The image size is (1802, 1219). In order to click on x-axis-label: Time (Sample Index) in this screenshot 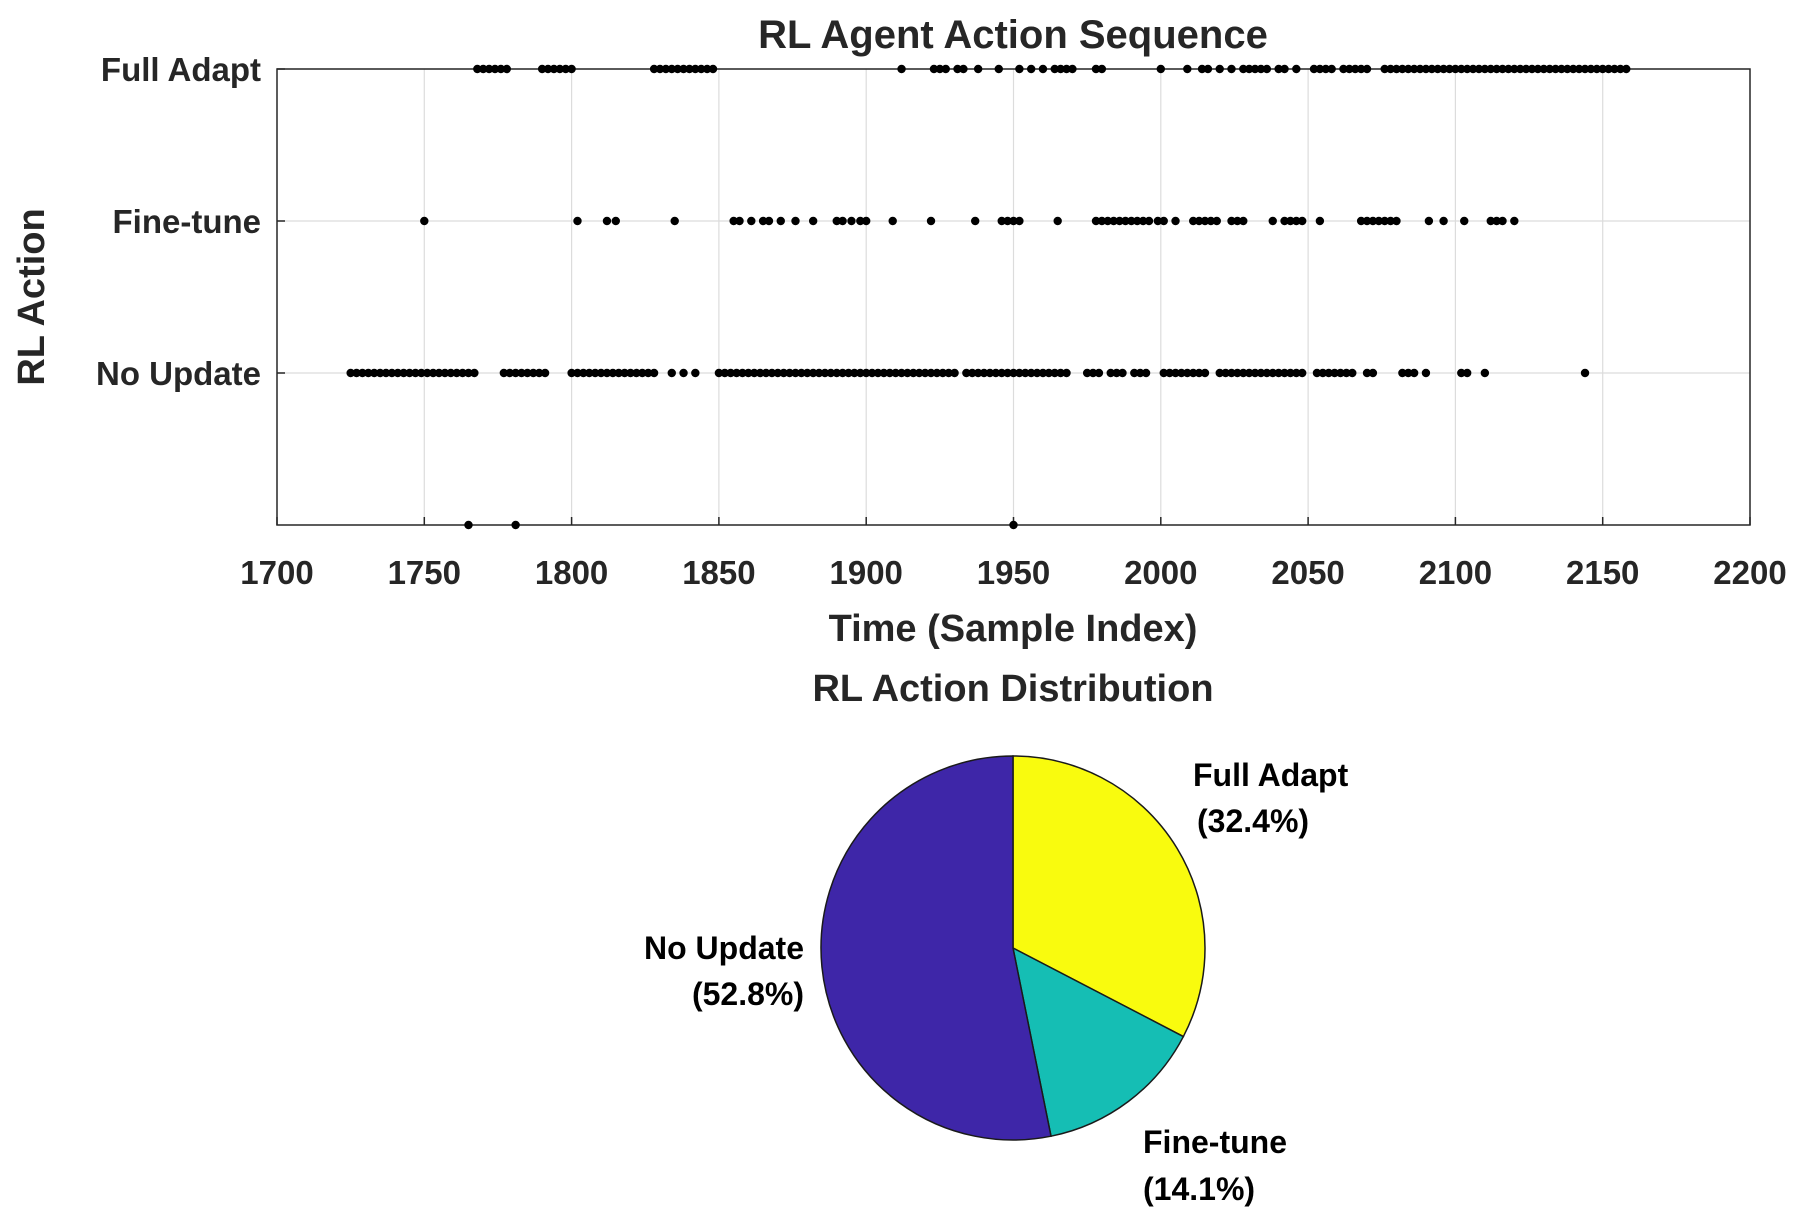, I will do `click(1013, 629)`.